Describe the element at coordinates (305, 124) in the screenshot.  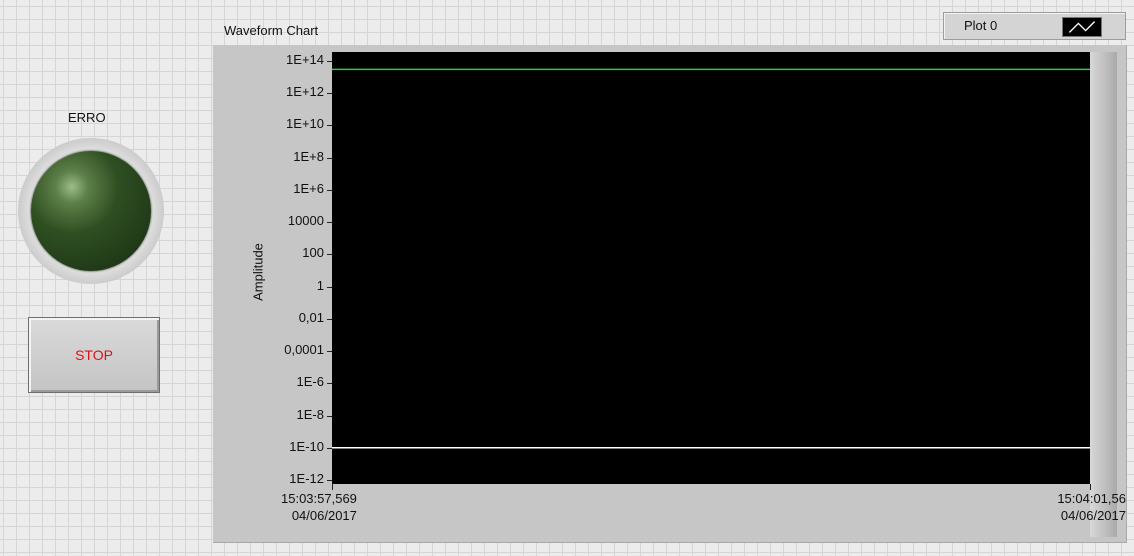
I see `y-tick-label: 1E+10` at that location.